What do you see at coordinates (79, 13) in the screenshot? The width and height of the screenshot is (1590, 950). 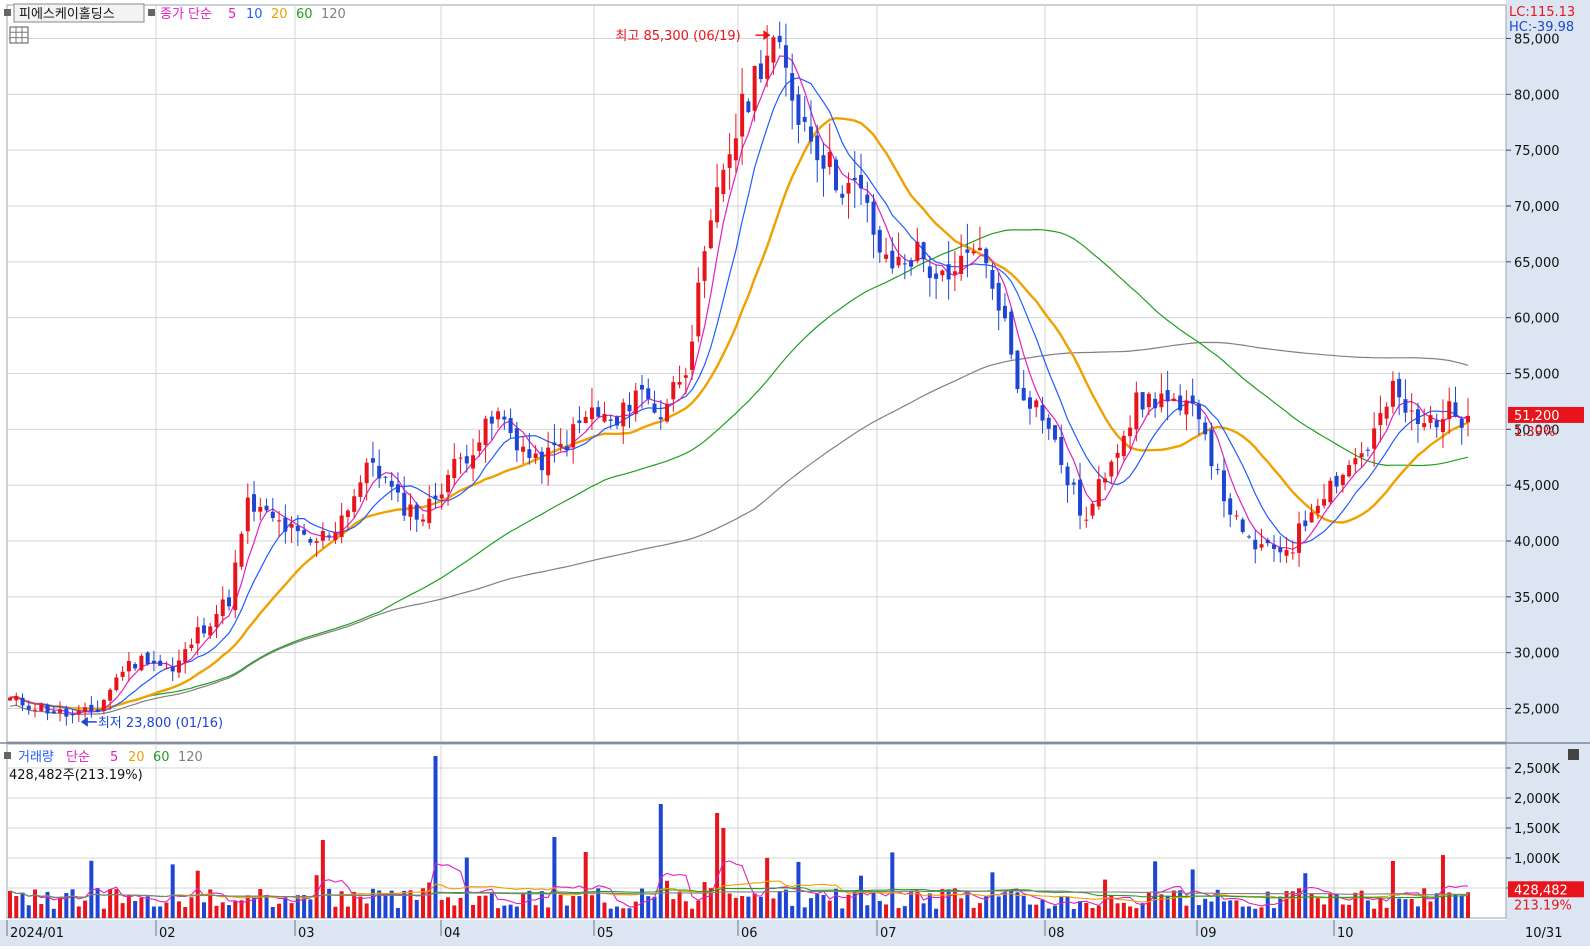 I see `symbol-box` at bounding box center [79, 13].